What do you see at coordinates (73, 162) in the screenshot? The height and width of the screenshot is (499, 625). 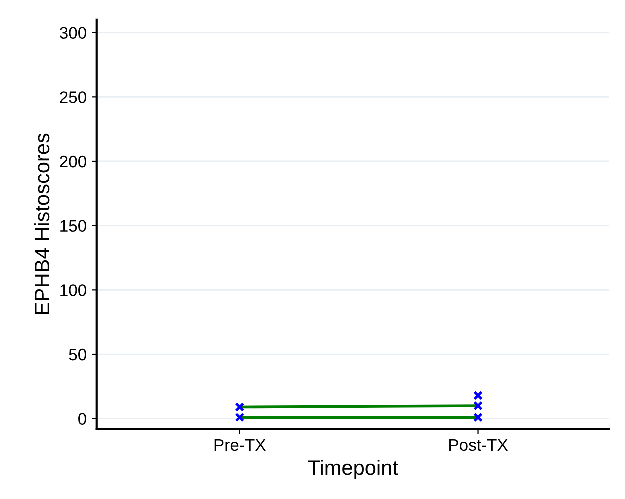 I see `y-tick-label: 200` at bounding box center [73, 162].